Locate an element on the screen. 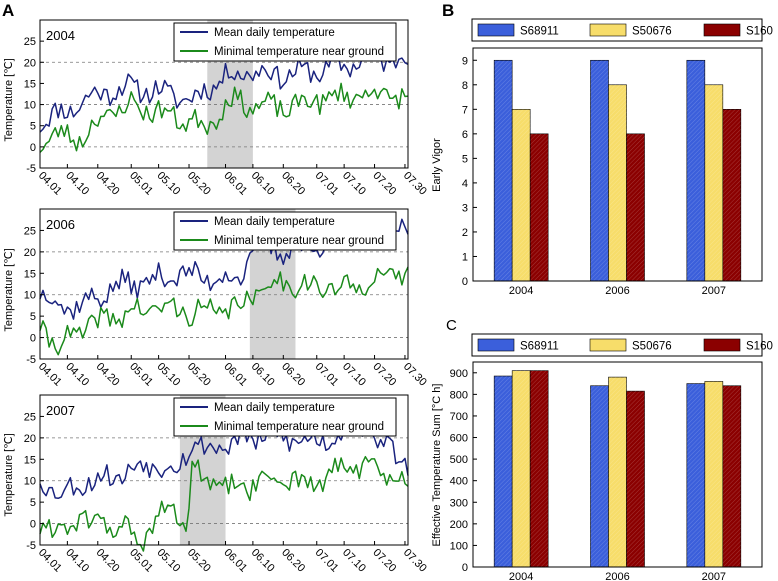 Image resolution: width=778 pixels, height=581 pixels. bar-s160-2007-texture is located at coordinates (731, 476).